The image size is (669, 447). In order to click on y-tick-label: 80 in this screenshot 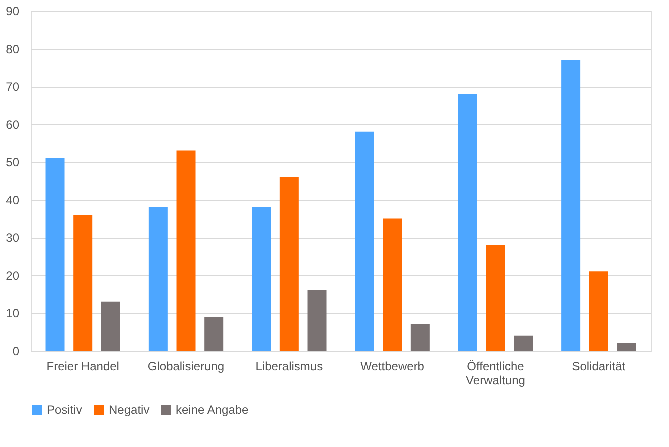, I will do `click(13, 49)`.